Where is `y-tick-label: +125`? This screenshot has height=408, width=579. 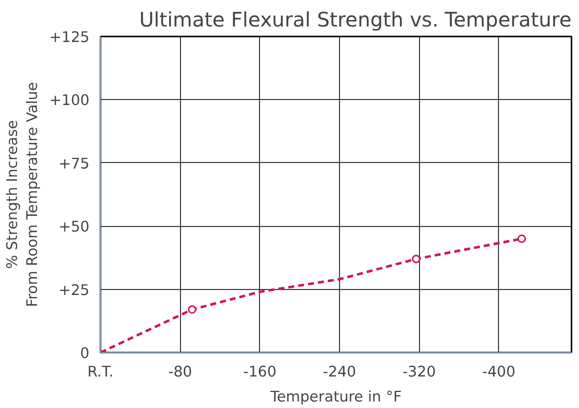 y-tick-label: +125 is located at coordinates (69, 37).